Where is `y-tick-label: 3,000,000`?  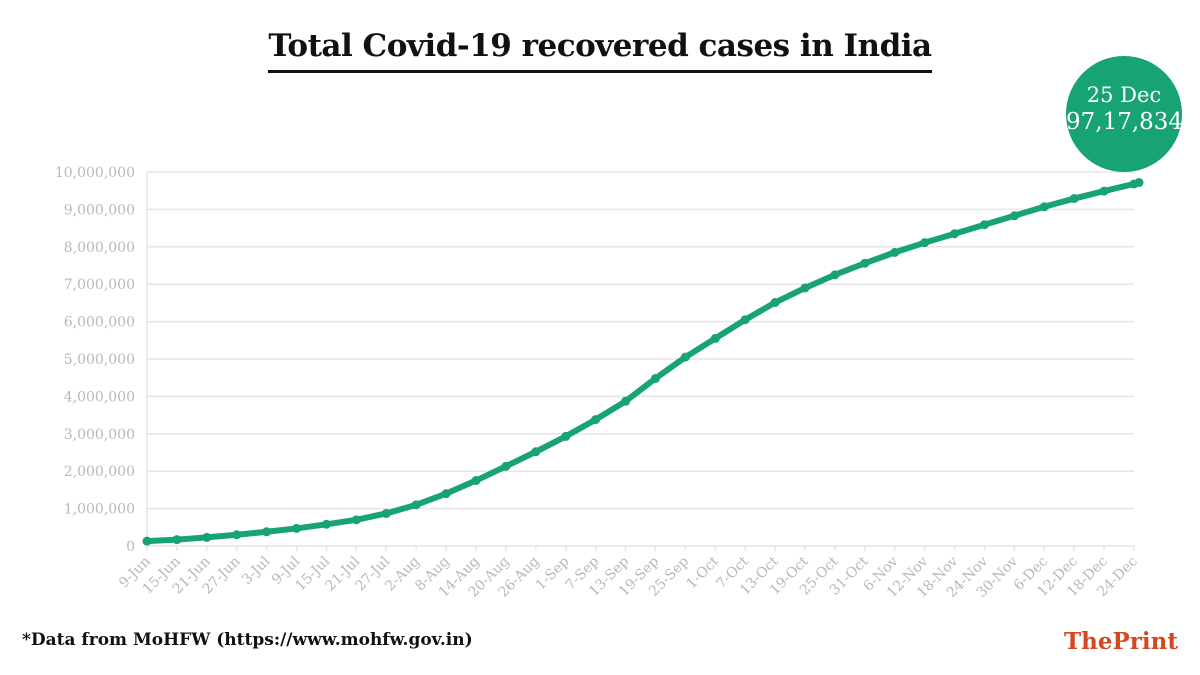 y-tick-label: 3,000,000 is located at coordinates (99, 435).